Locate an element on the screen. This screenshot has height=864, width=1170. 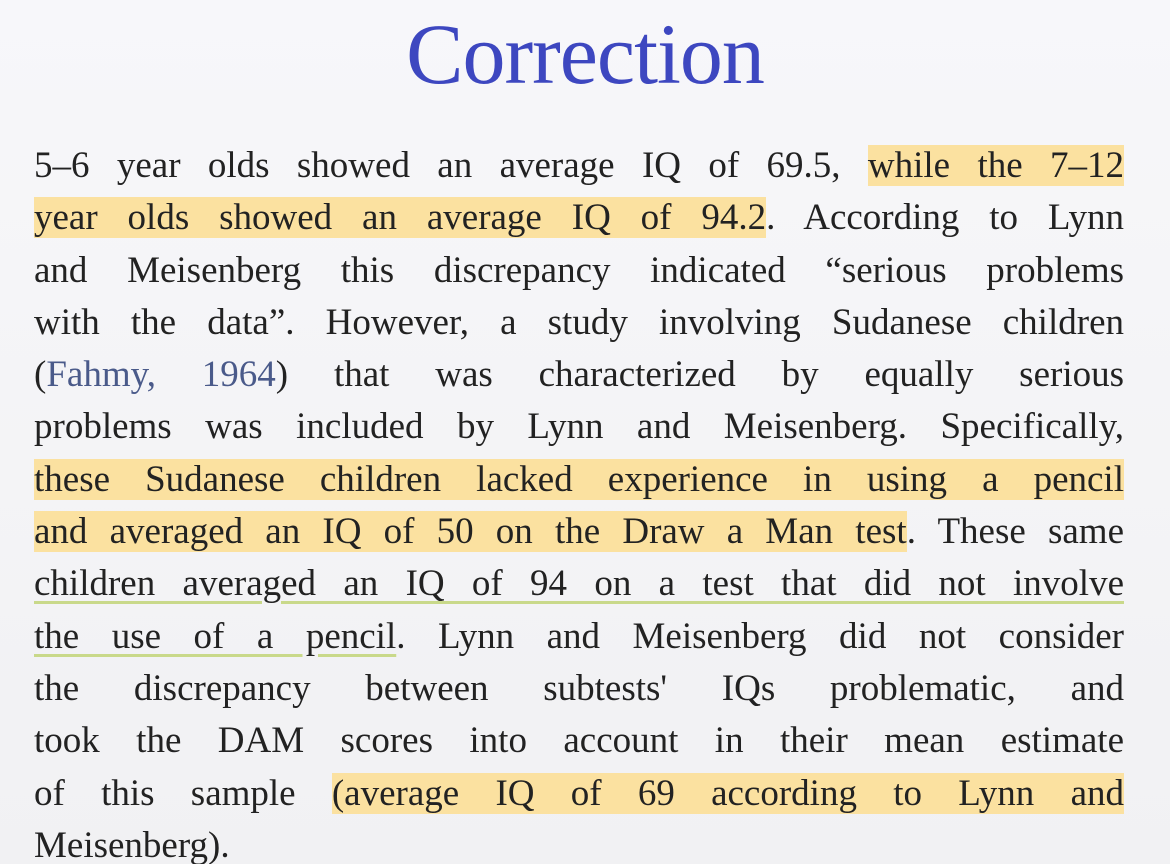
text: . These same is located at coordinates (1015, 532).